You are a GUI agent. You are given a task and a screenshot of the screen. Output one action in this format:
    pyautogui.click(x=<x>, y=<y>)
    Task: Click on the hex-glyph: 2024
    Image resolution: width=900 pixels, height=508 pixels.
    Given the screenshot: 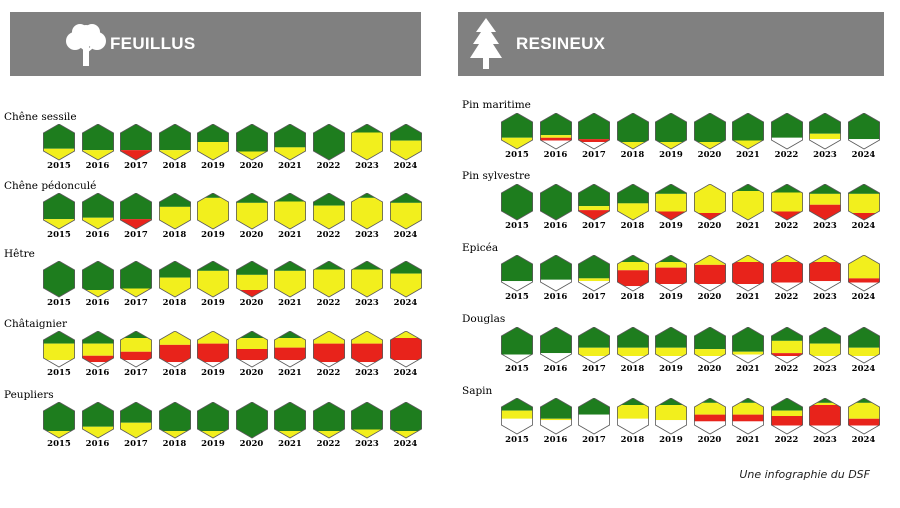 What is the action you would take?
    pyautogui.click(x=406, y=147)
    